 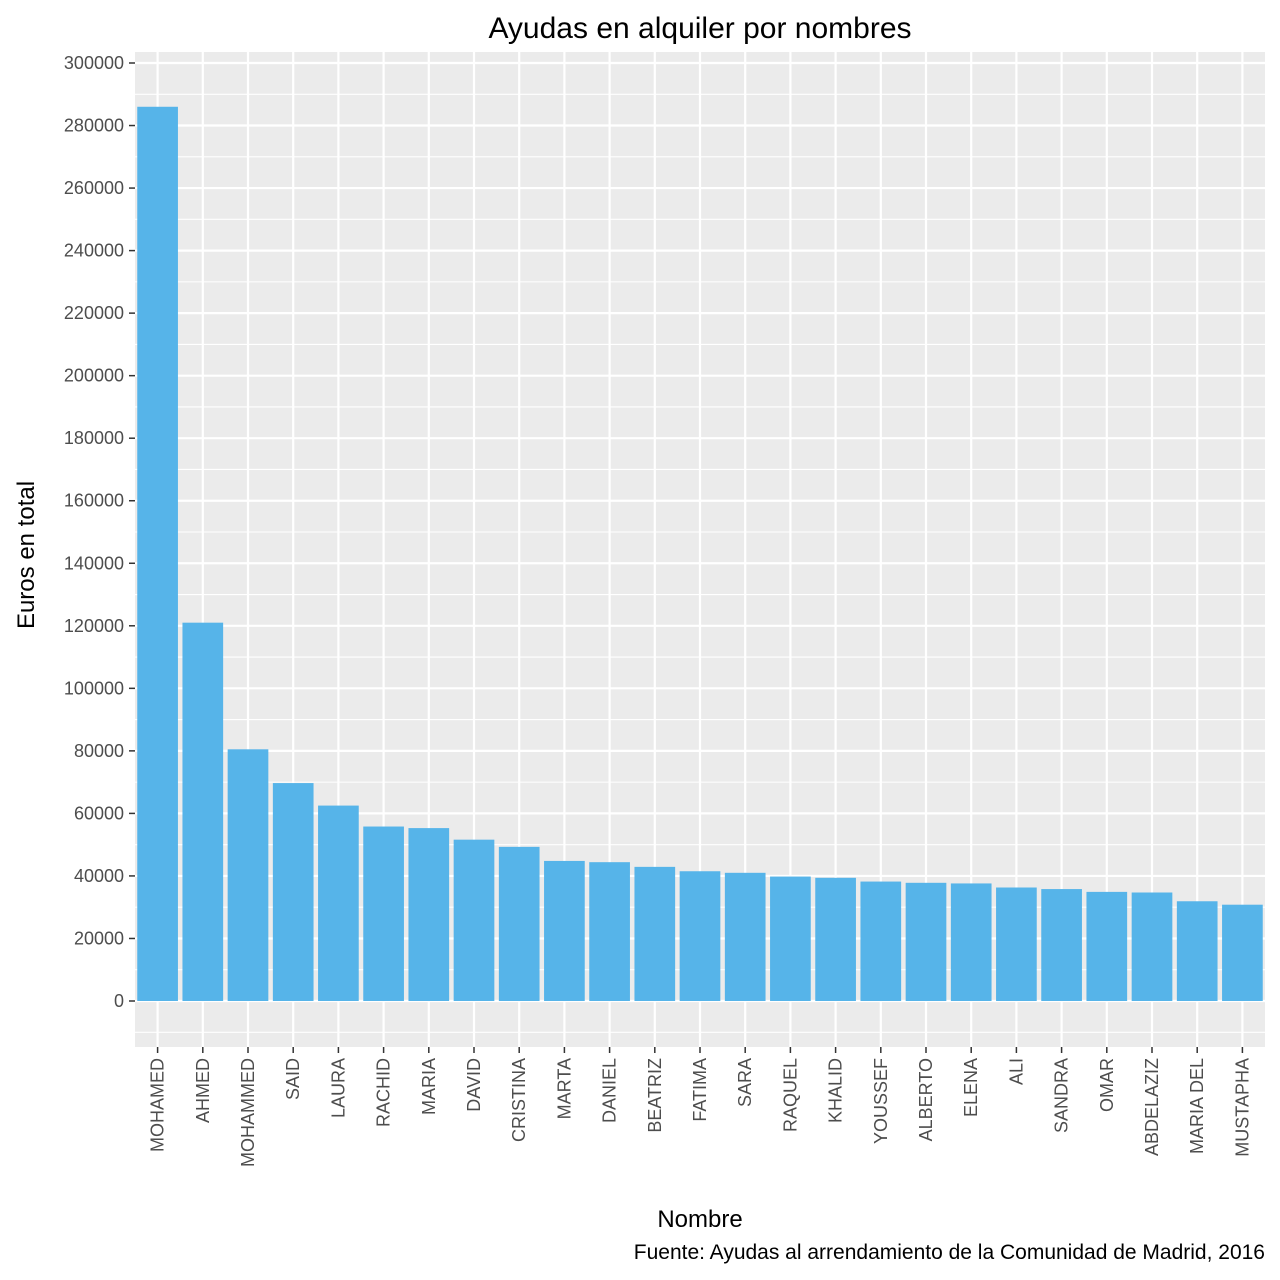 I want to click on y-tick-label: 260000, so click(x=94, y=188).